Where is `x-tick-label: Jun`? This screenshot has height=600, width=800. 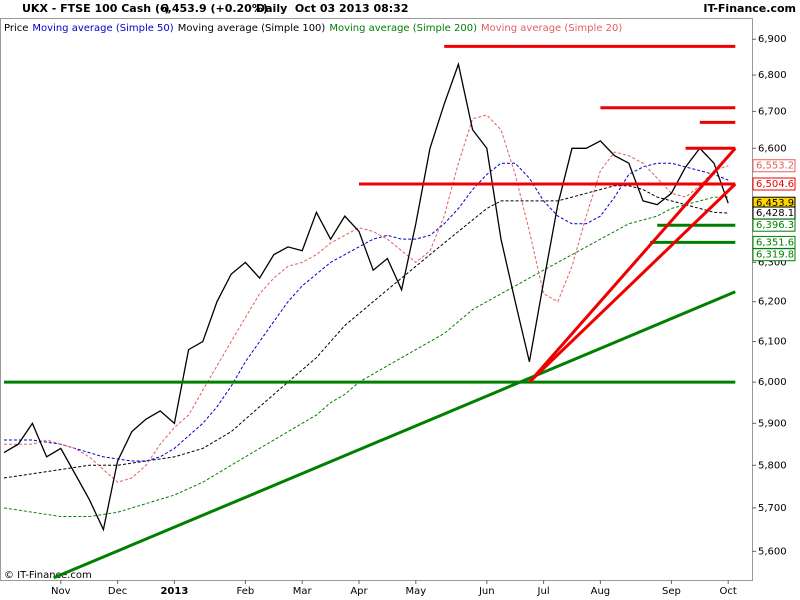 x-tick-label: Jun is located at coordinates (486, 591).